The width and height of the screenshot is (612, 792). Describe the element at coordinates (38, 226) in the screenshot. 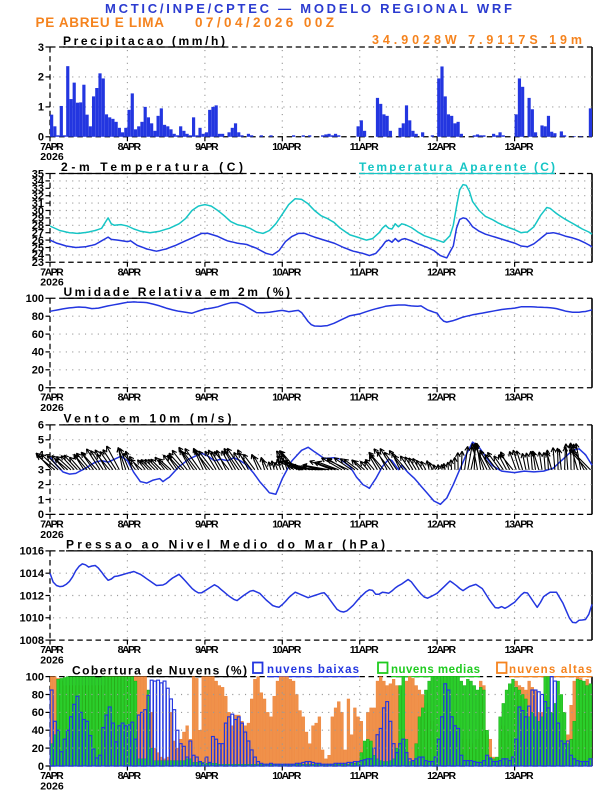

I see `svg-text: 28` at that location.